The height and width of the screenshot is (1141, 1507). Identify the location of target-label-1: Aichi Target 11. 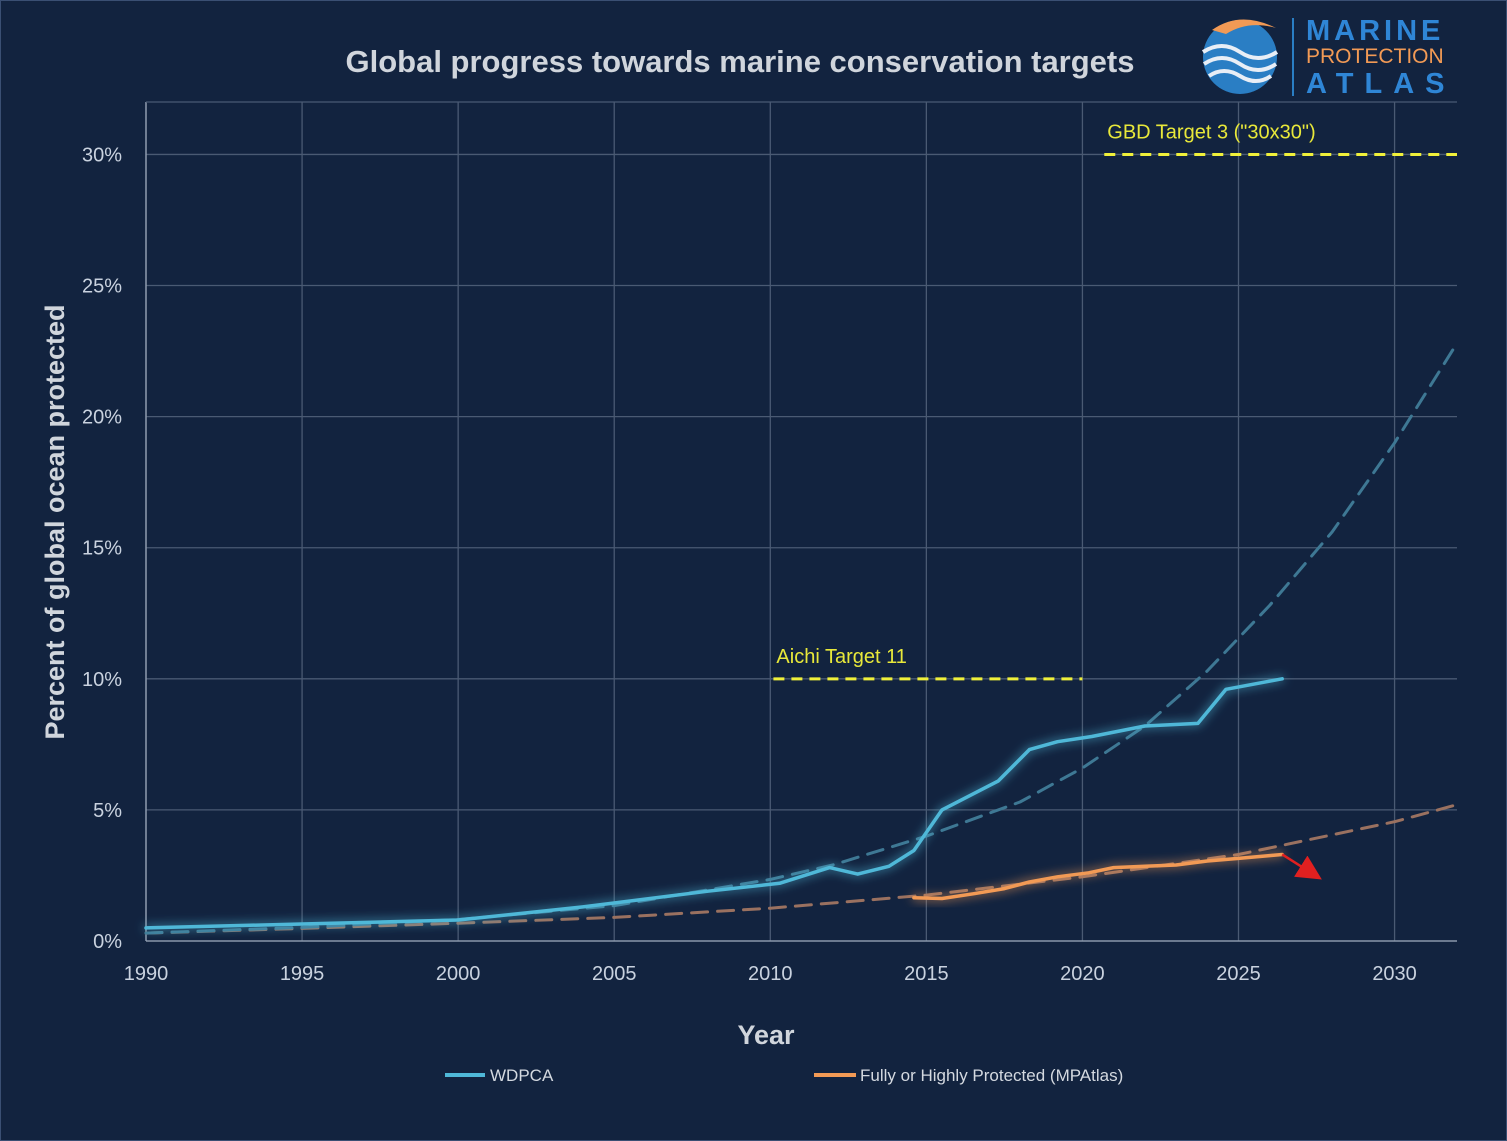
(841, 657).